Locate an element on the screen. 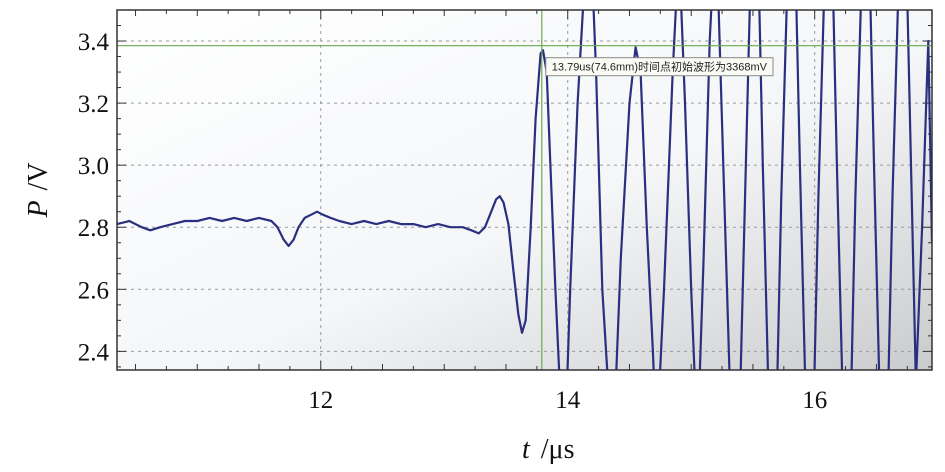 Image resolution: width=945 pixels, height=472 pixels. x-tick-label-0: 12 is located at coordinates (320, 400).